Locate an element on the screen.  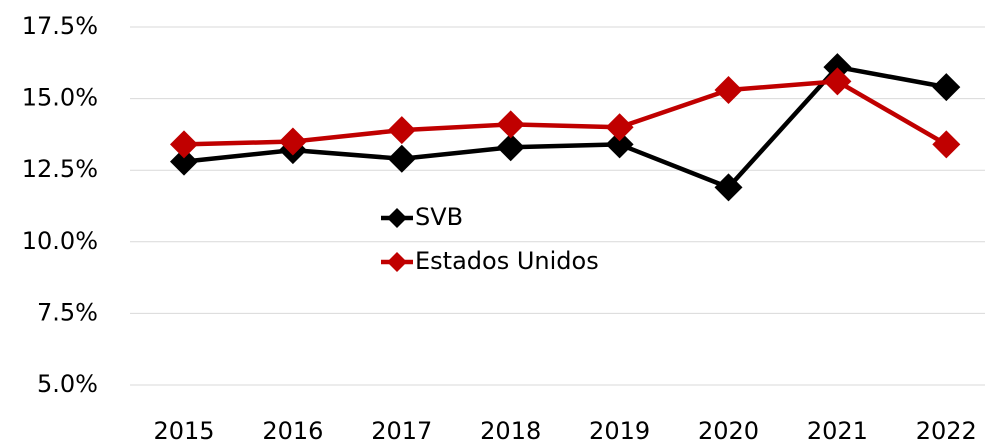
y-tick-label: 12.5% is located at coordinates (60, 169).